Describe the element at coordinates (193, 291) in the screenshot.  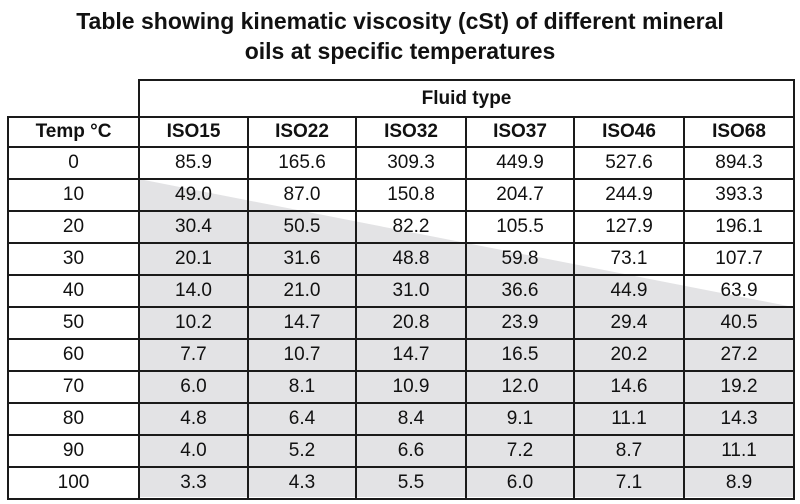
I see `viscosity-cell: 14.0` at that location.